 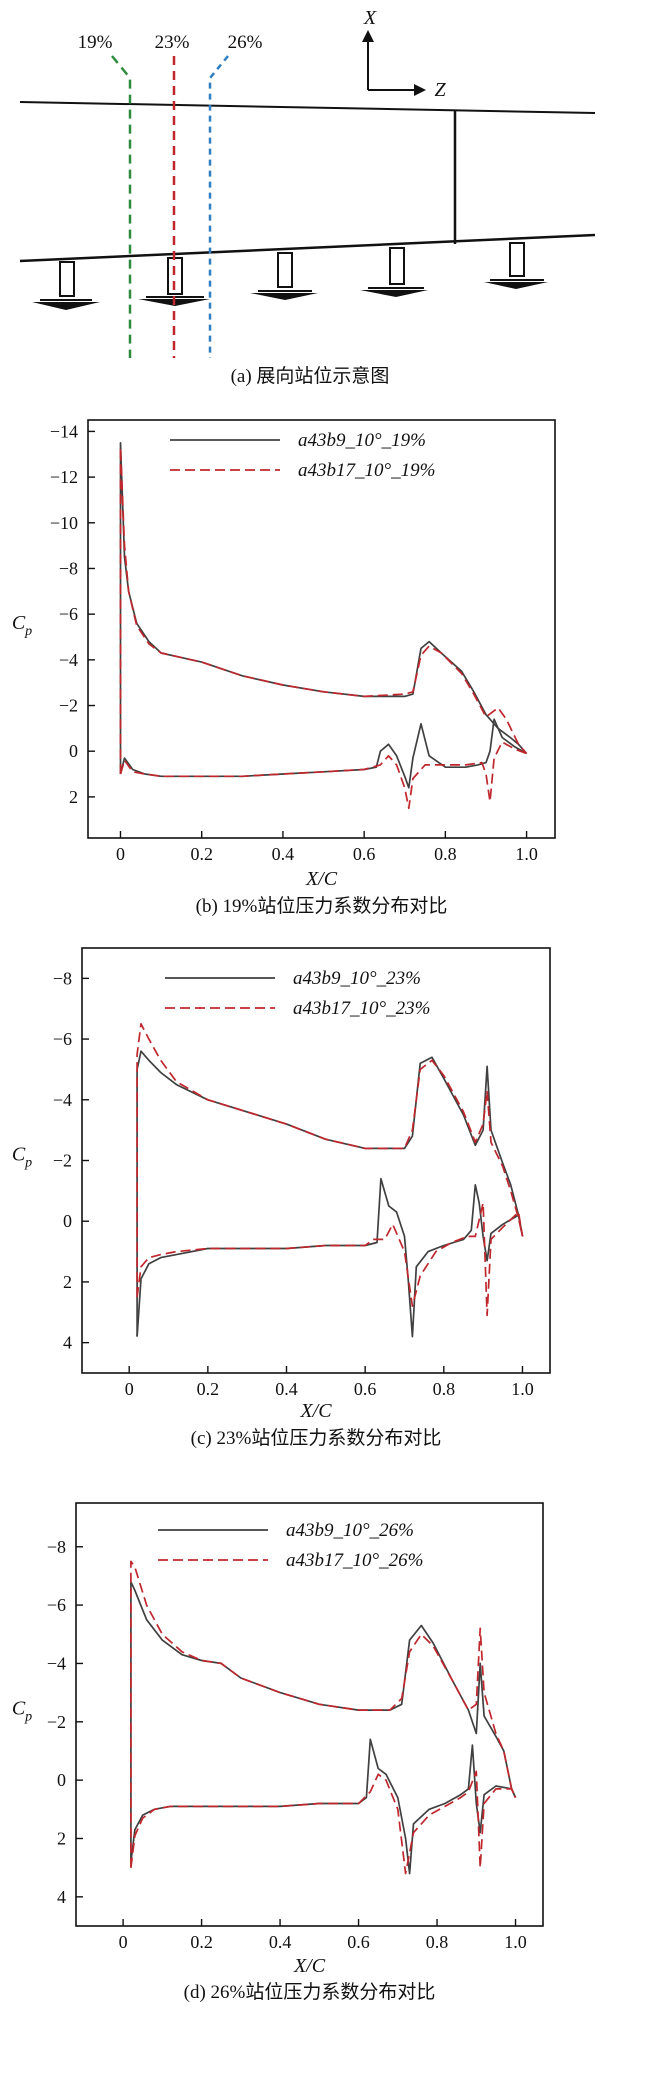 I want to click on station-label-26: 26%, so click(x=245, y=42).